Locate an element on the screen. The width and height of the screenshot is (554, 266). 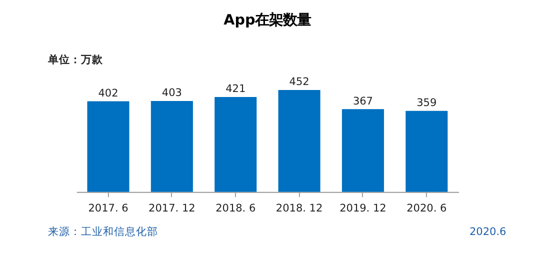
data-label: 359 is located at coordinates (426, 103).